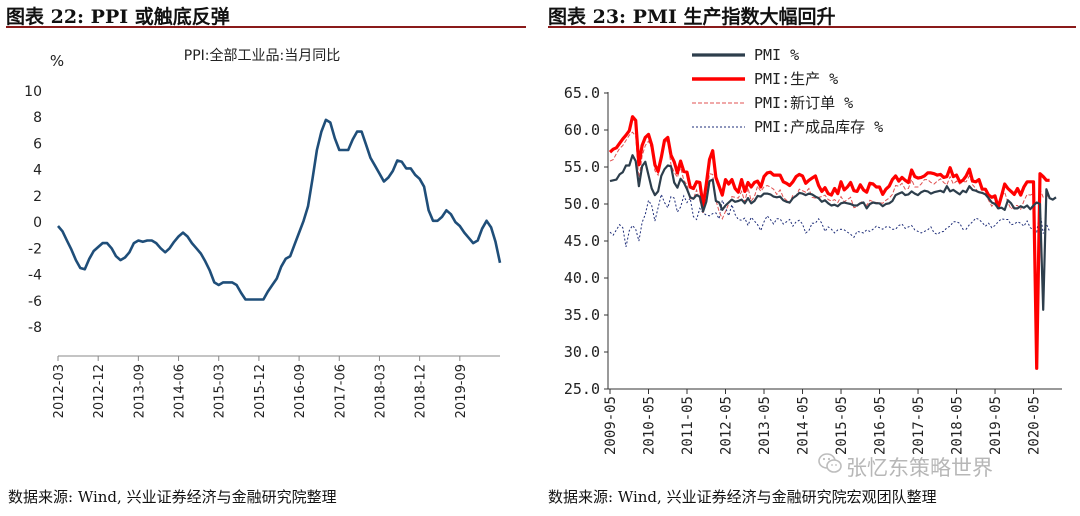  I want to click on pmi-series-line, so click(833, 232).